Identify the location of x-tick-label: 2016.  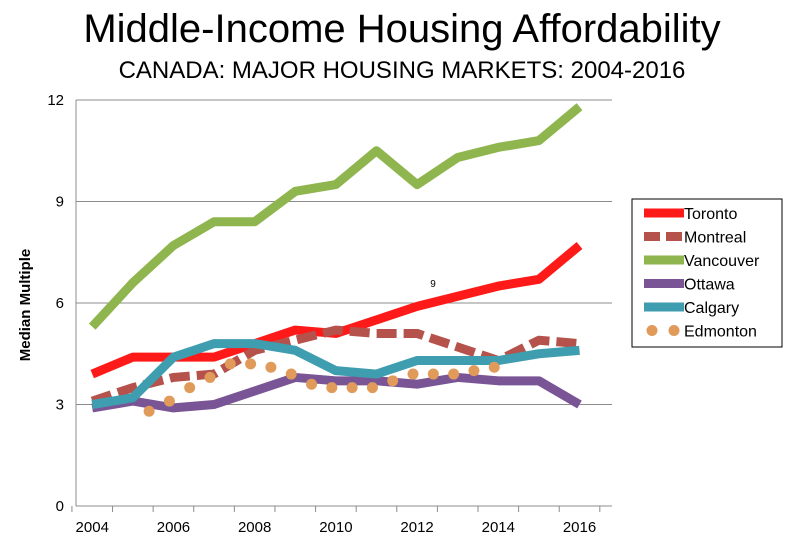
(579, 527).